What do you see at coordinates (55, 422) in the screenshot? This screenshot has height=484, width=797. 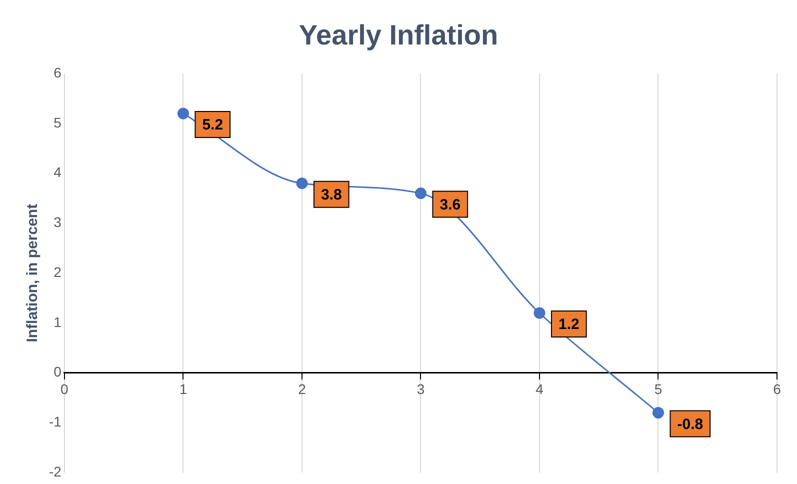 I see `y-tick-label: -1` at bounding box center [55, 422].